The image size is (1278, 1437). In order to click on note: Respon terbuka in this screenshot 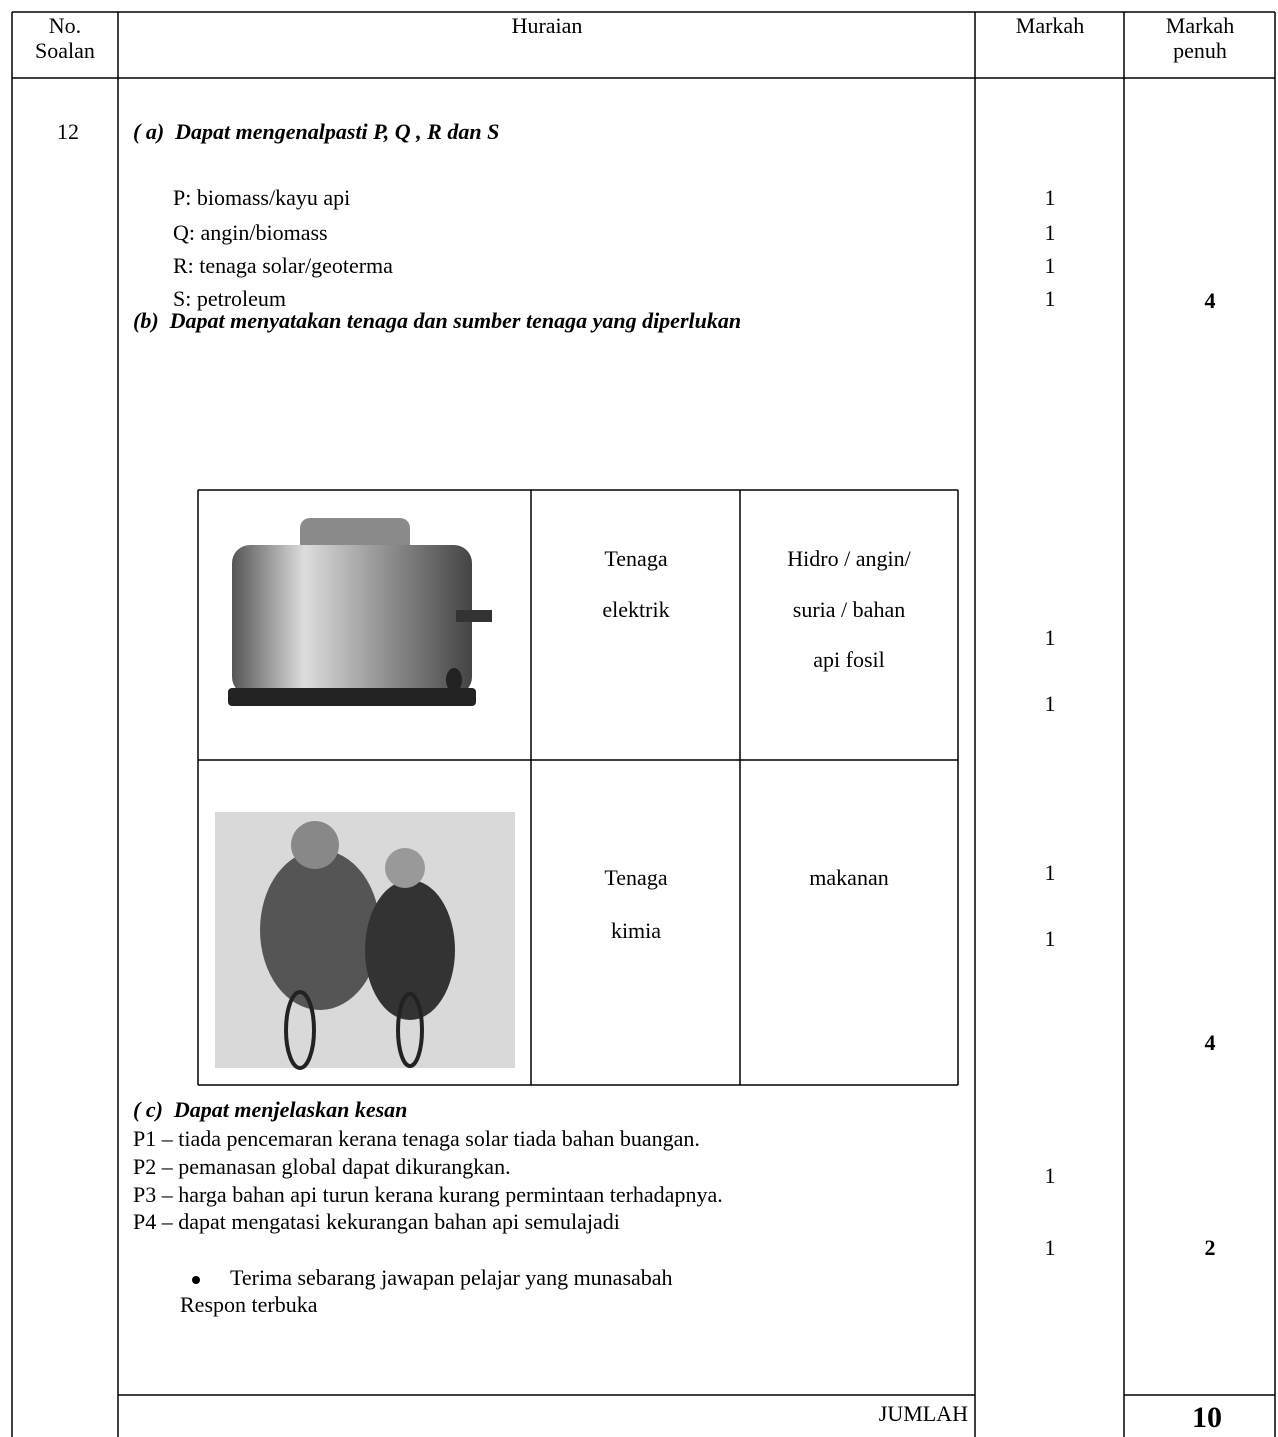, I will do `click(249, 1304)`.